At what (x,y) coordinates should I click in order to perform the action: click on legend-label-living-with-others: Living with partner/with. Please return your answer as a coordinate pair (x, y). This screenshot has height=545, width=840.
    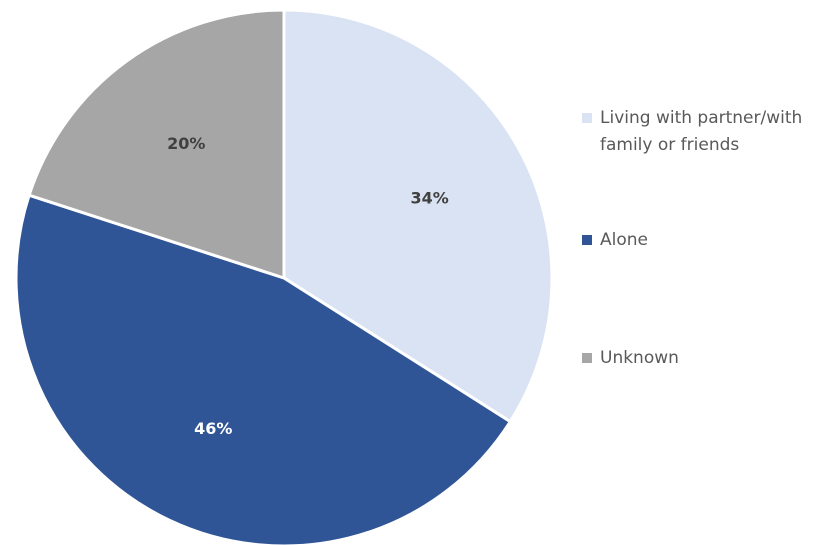
    Looking at the image, I should click on (701, 118).